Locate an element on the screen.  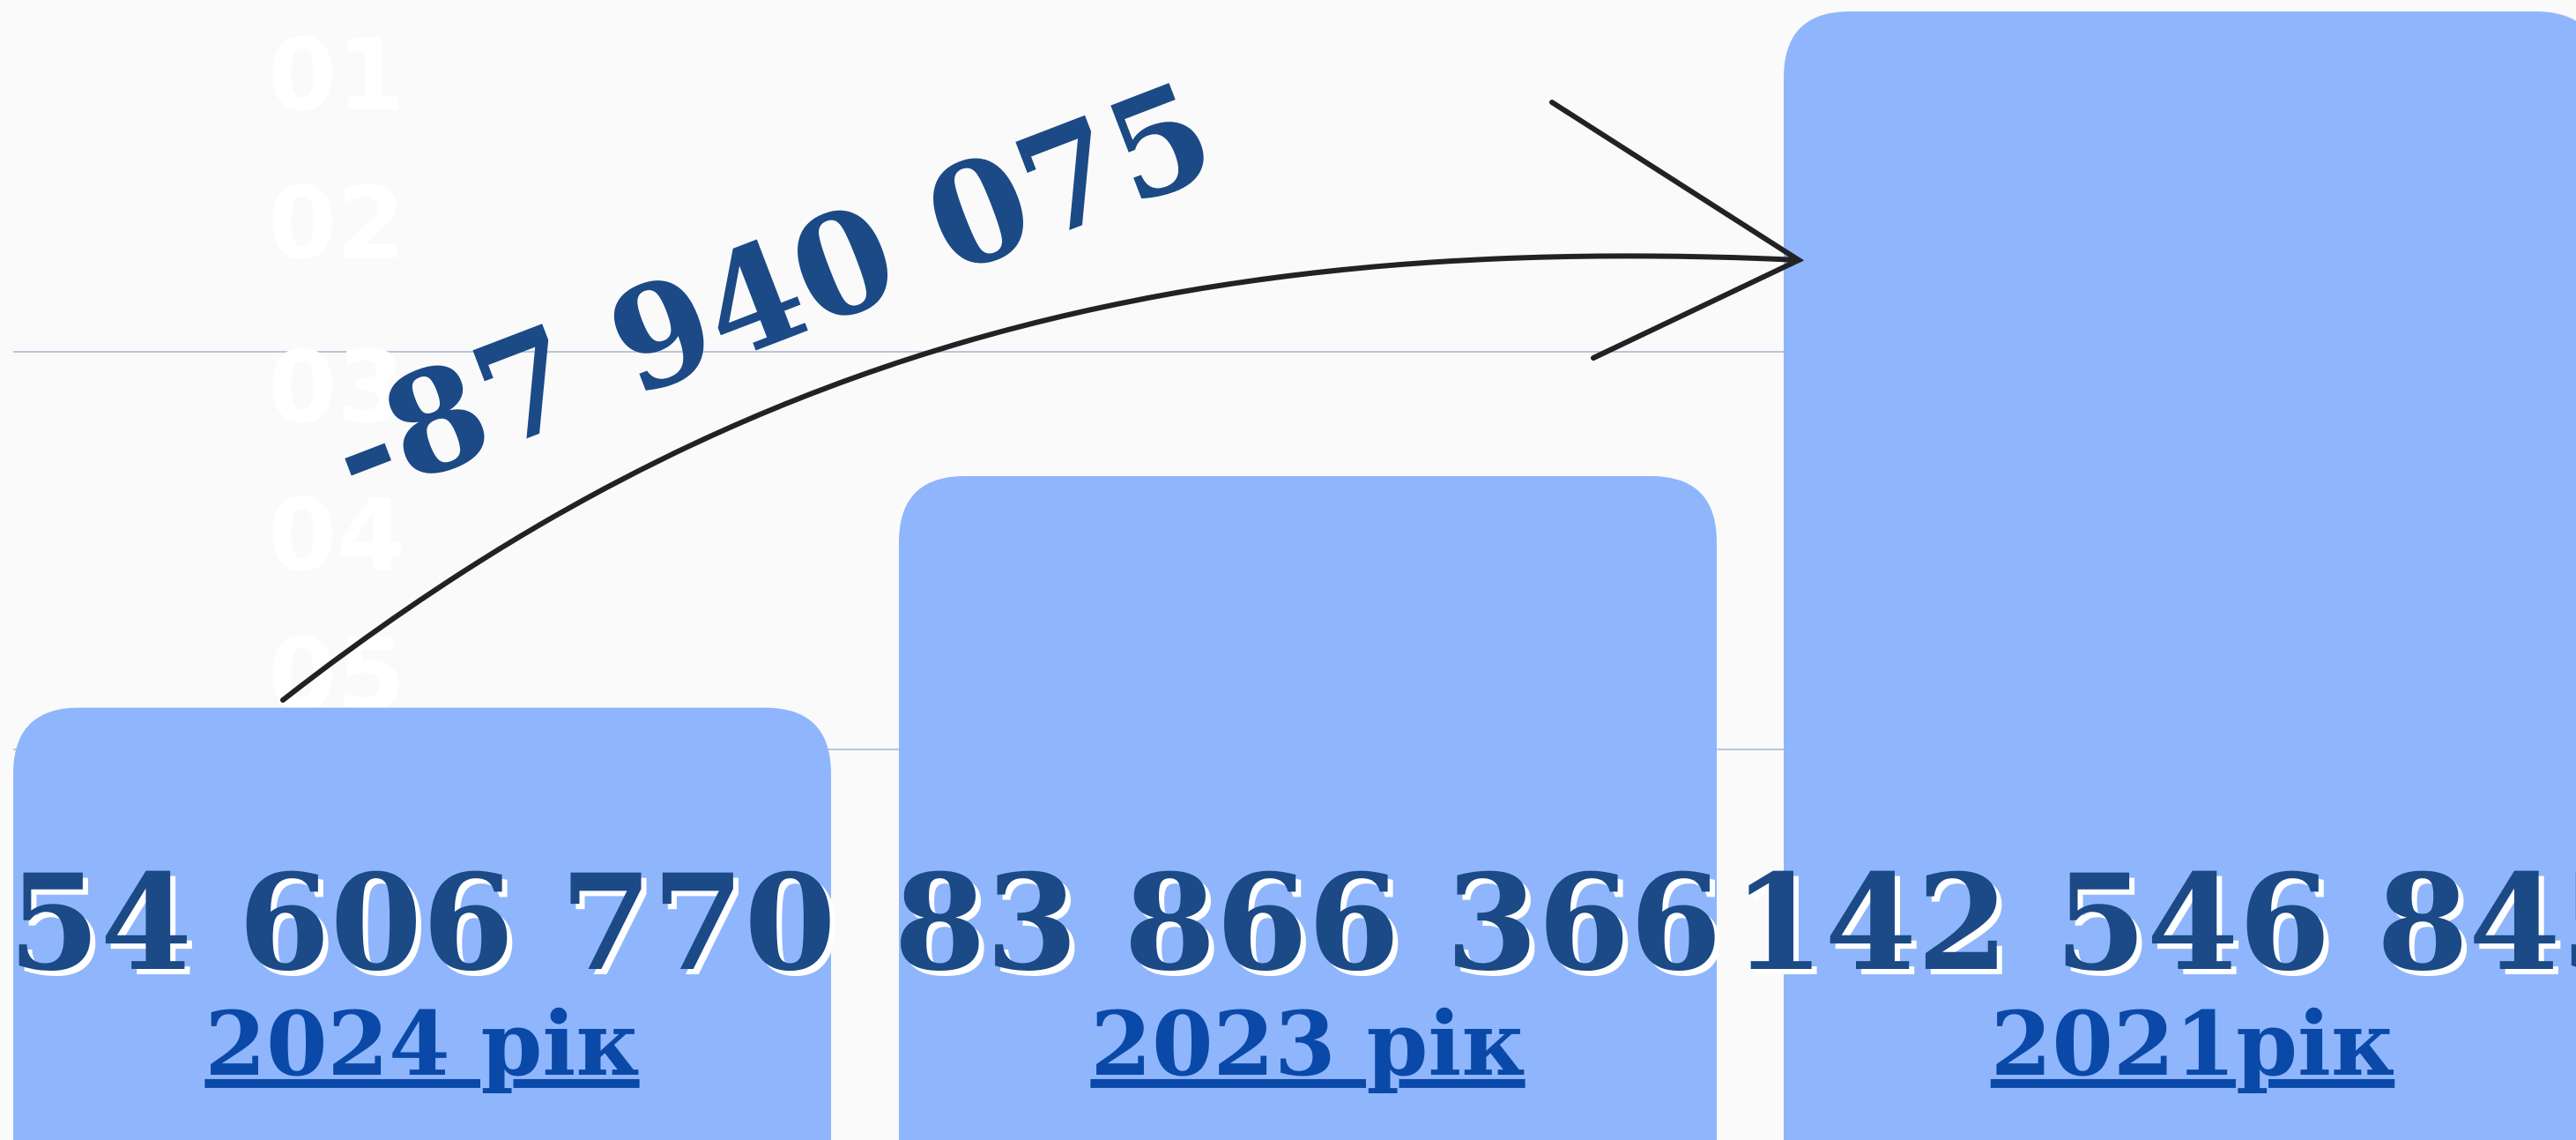
background-number: 04 is located at coordinates (336, 536).